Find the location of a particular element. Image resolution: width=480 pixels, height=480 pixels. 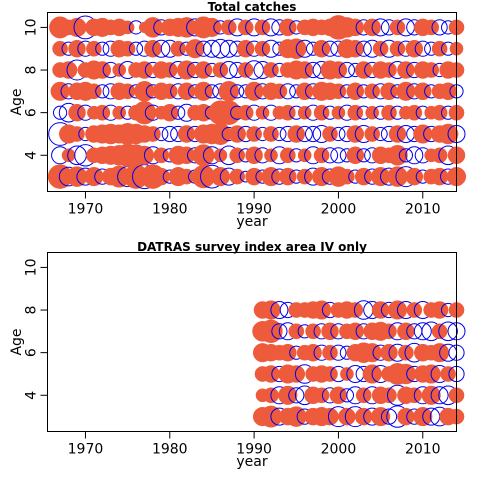

y-tick-label: 8 is located at coordinates (32, 70).